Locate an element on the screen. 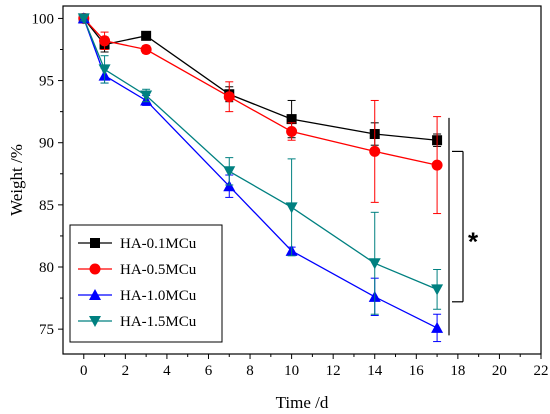  y-tick-label: 80 is located at coordinates (46, 268).